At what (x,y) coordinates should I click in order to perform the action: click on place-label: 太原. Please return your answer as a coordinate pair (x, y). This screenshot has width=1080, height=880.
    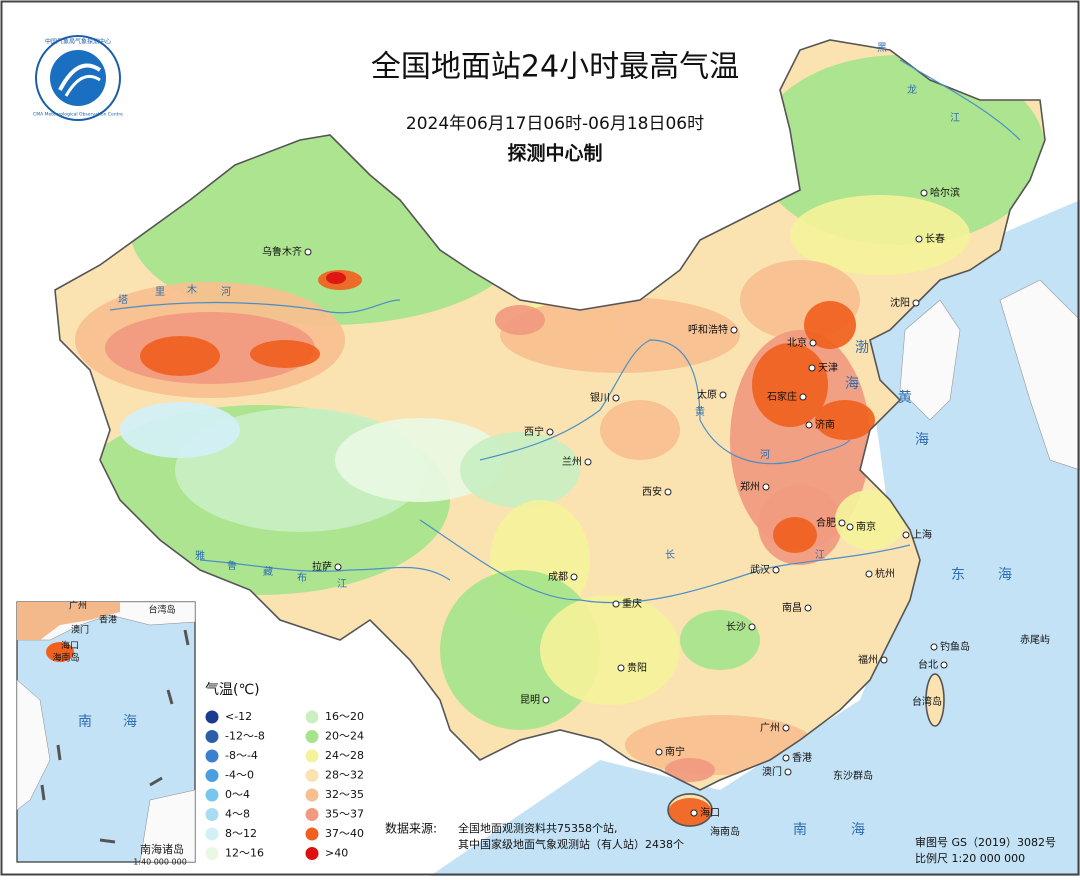
    Looking at the image, I should click on (707, 394).